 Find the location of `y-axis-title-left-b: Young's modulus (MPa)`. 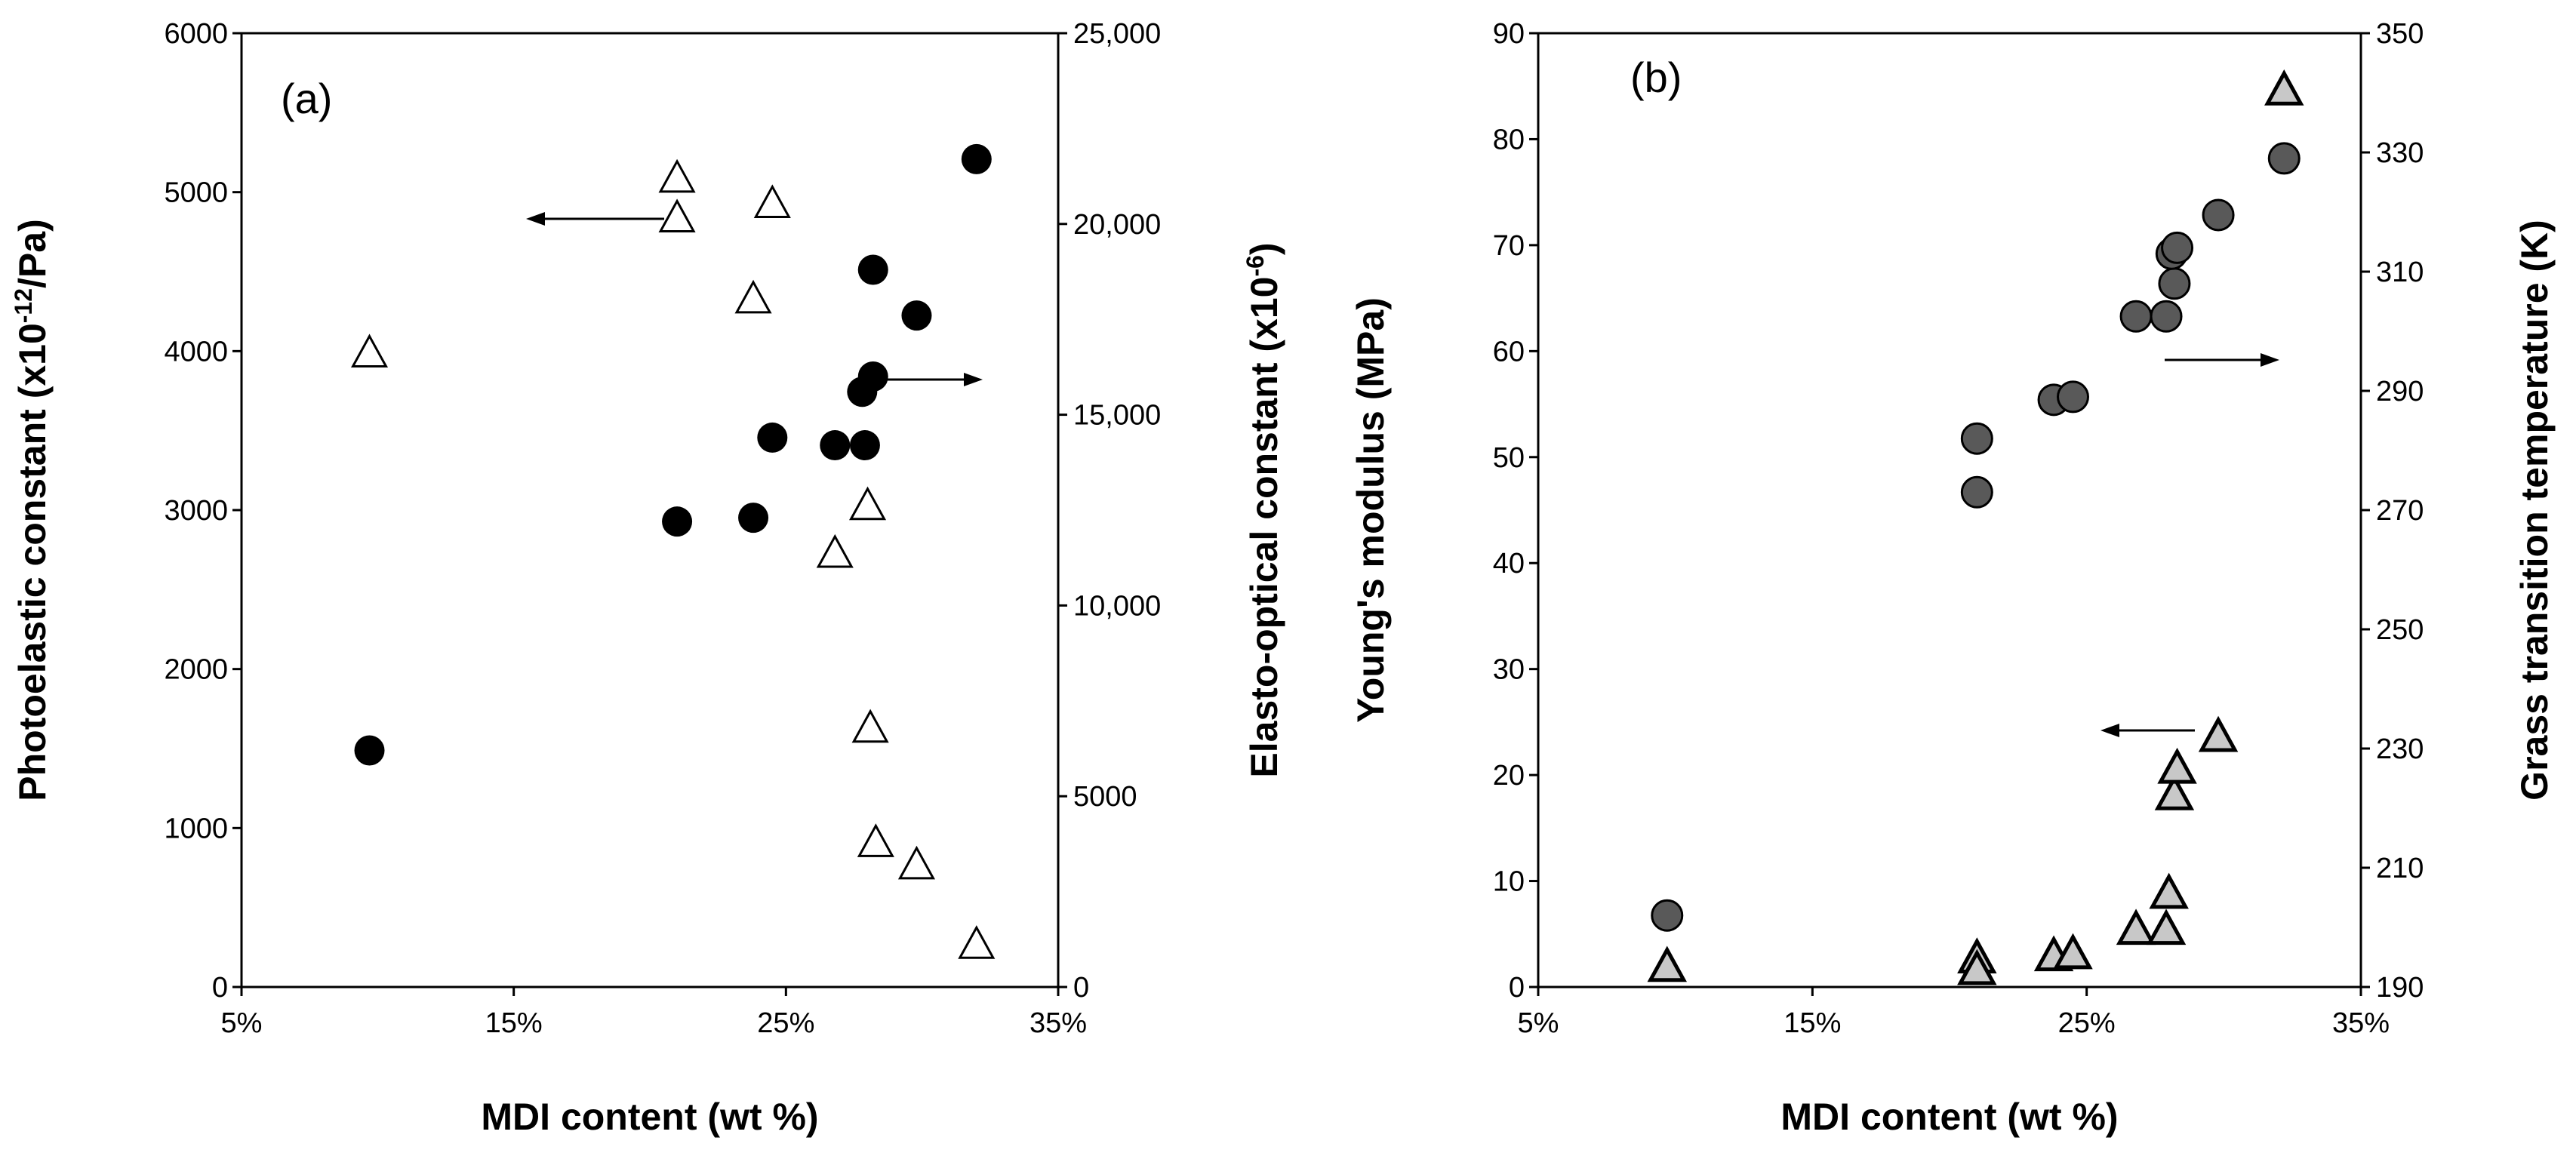

y-axis-title-left-b: Young's modulus (MPa) is located at coordinates (1371, 510).